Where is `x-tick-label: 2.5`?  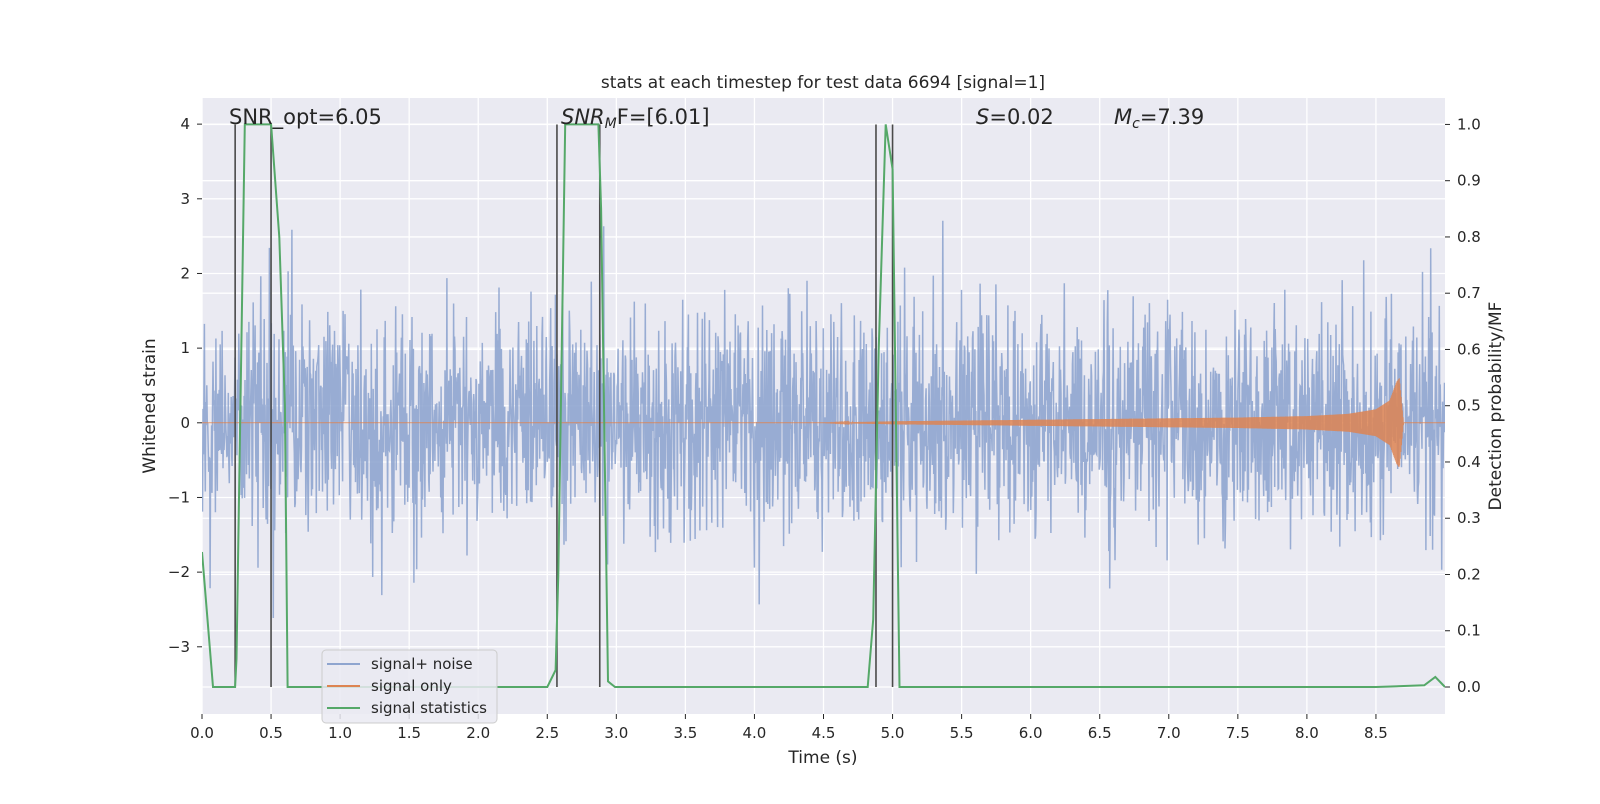 x-tick-label: 2.5 is located at coordinates (547, 733).